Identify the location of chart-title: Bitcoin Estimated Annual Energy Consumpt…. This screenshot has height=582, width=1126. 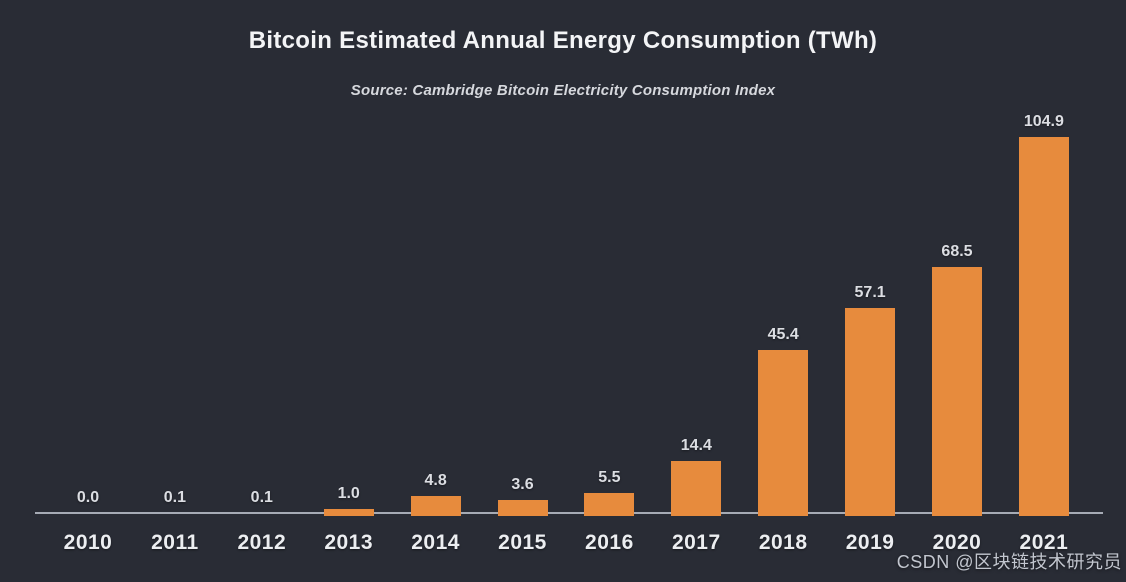
(563, 40).